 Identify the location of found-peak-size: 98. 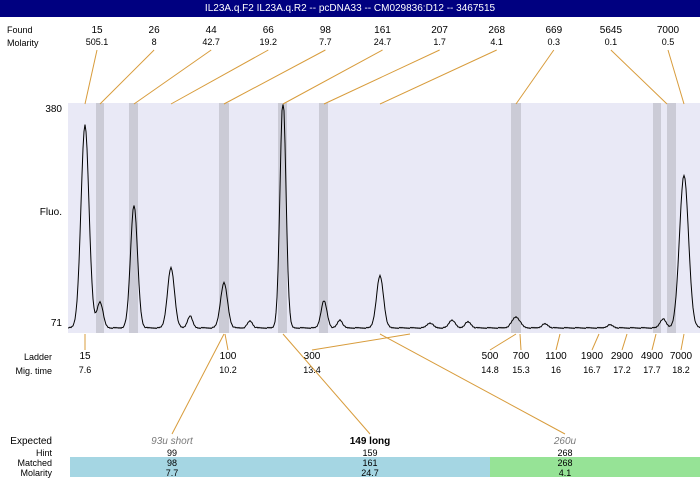
(325, 30).